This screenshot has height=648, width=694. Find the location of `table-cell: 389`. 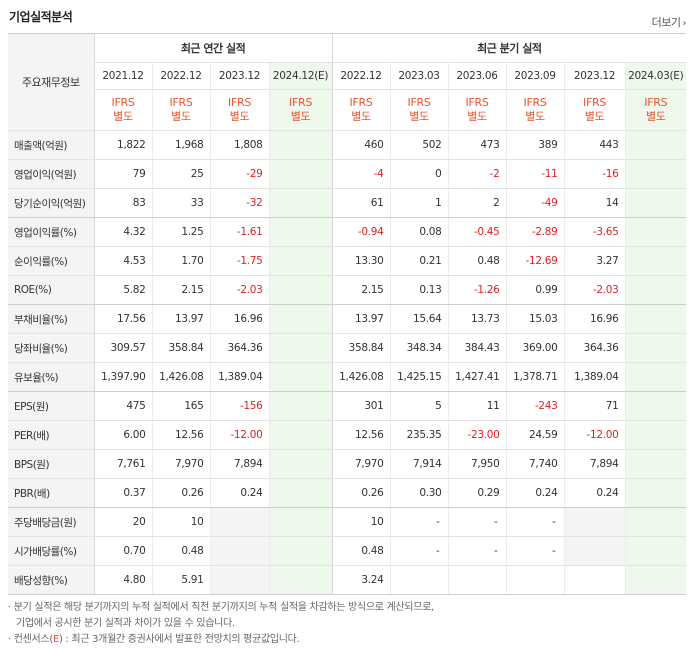

table-cell: 389 is located at coordinates (535, 145).